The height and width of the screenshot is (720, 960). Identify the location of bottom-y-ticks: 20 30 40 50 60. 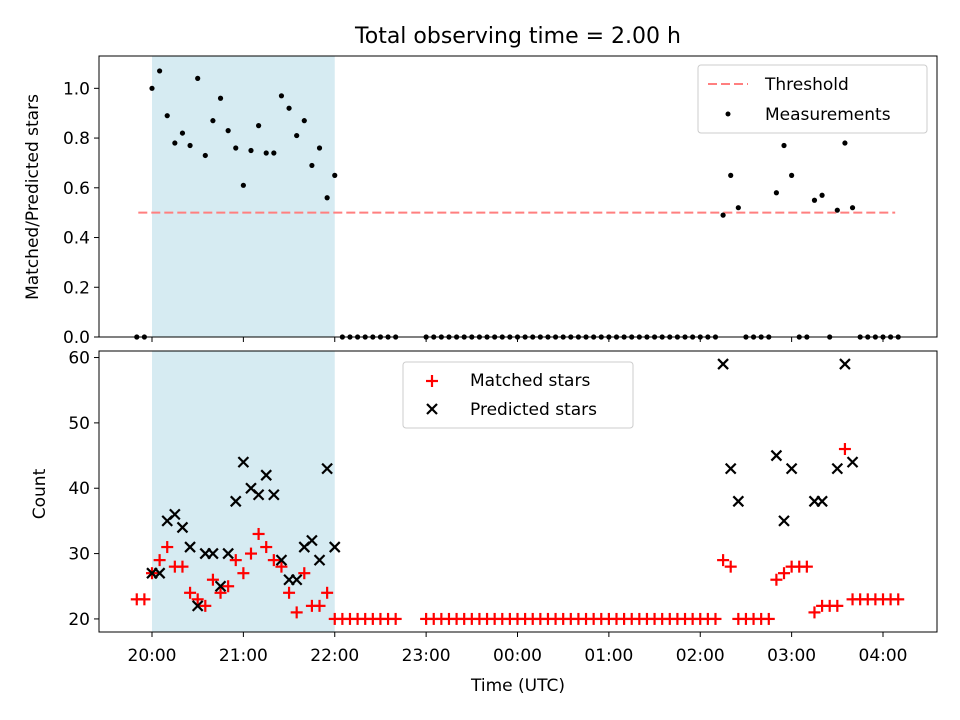
(83, 489).